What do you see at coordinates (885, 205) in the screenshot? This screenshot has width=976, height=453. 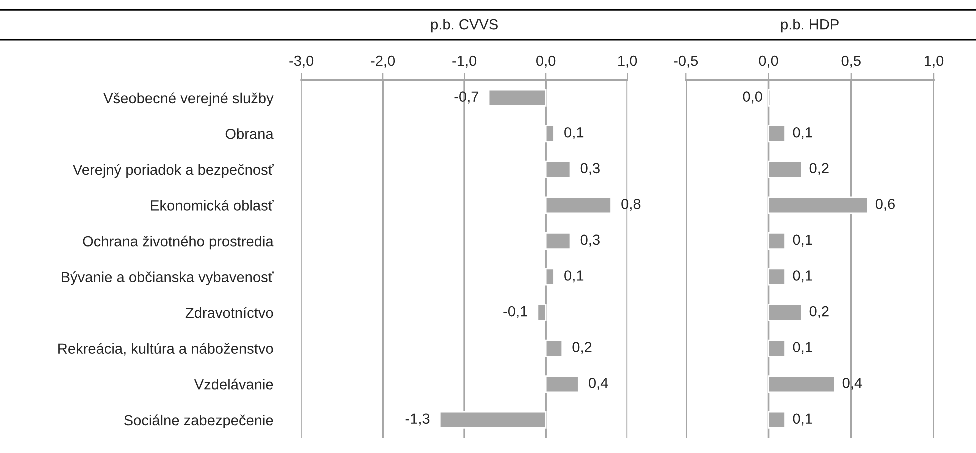 I see `data-label: 0,6` at bounding box center [885, 205].